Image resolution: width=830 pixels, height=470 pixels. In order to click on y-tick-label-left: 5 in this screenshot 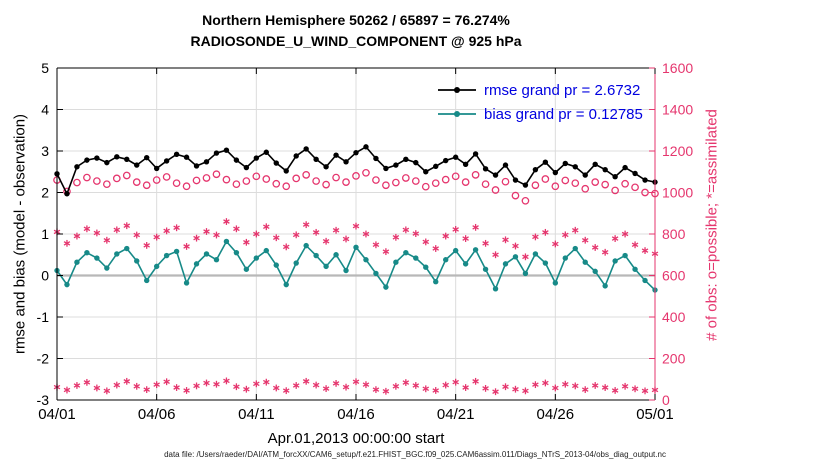, I will do `click(45, 68)`.